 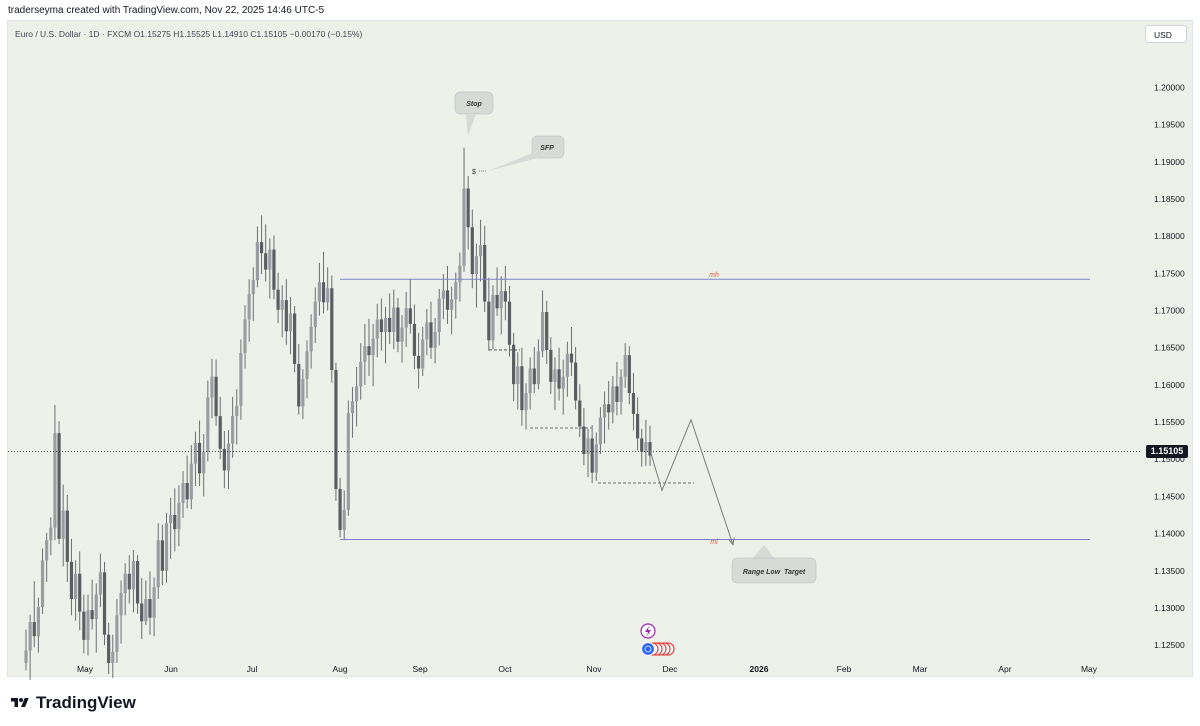 I want to click on legend-close: C1.15105, so click(x=269, y=34).